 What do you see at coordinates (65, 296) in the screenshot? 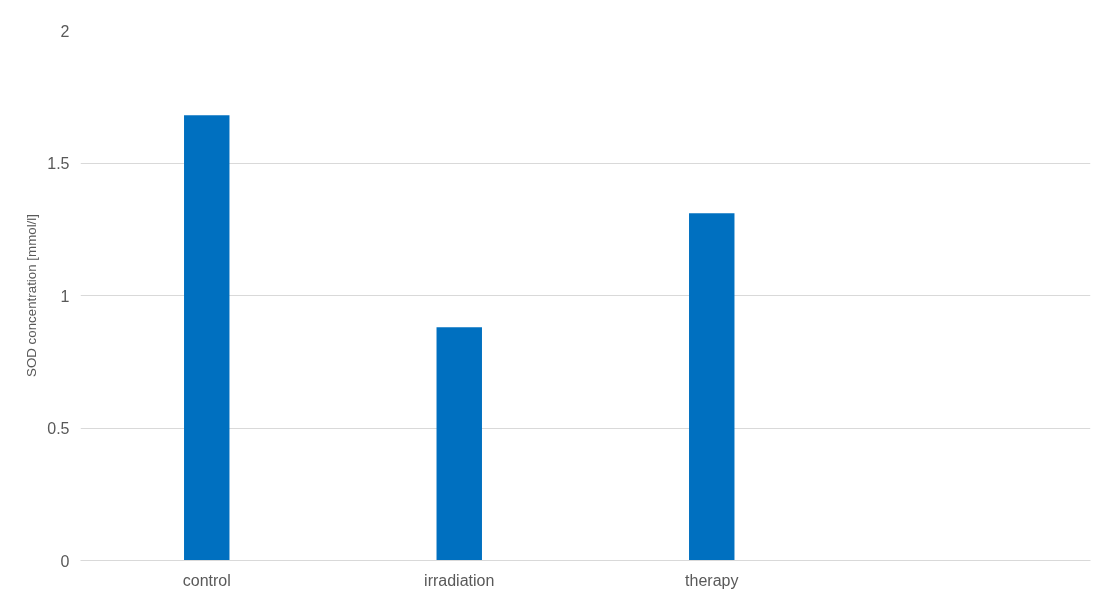
I see `y-tick-label: 1` at bounding box center [65, 296].